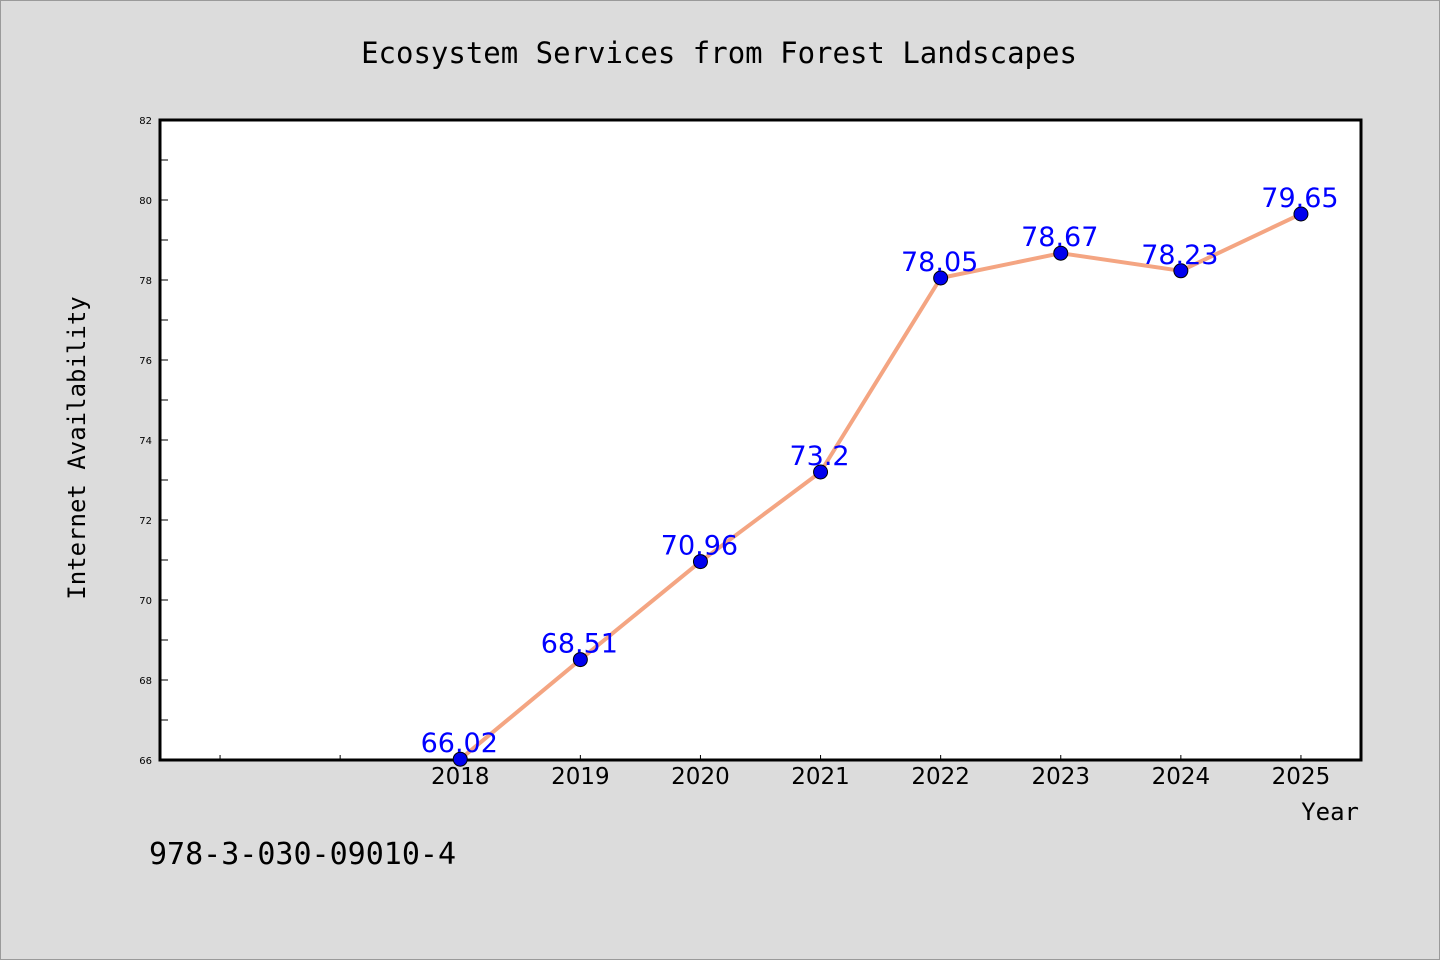 The width and height of the screenshot is (1440, 960). What do you see at coordinates (1299, 198) in the screenshot?
I see `data-label: 79.65` at bounding box center [1299, 198].